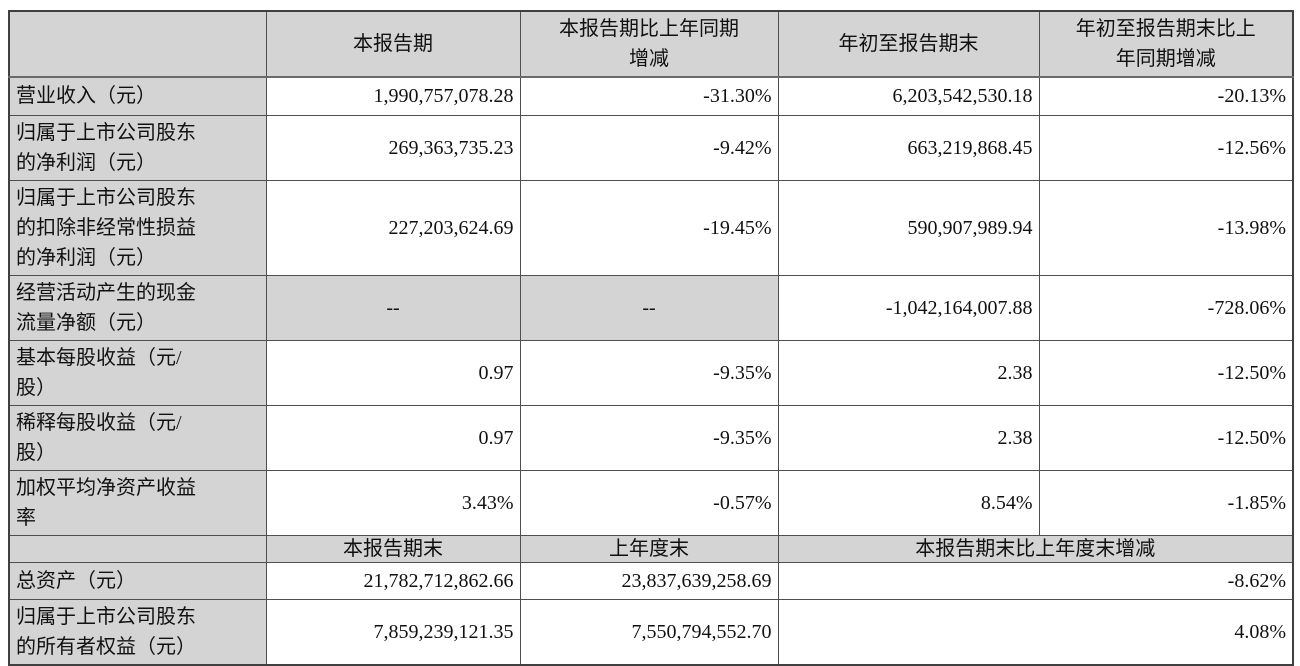 The image size is (1300, 666). I want to click on col-header-ytd-yoy-change: 年初至报告期末比上 年同期增减, so click(1166, 44).